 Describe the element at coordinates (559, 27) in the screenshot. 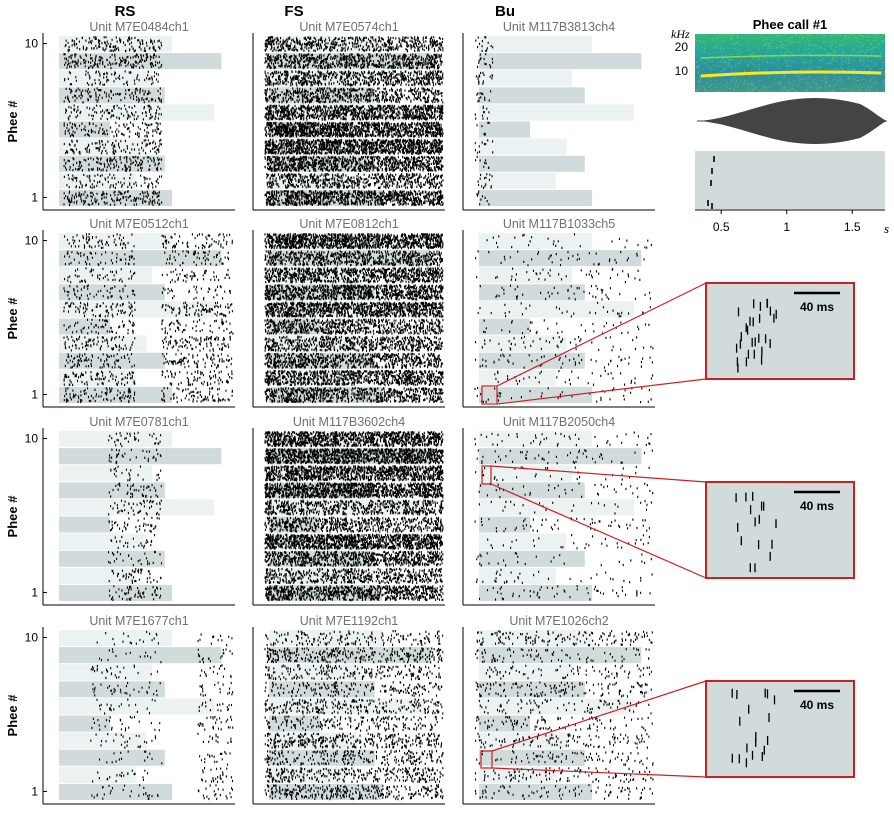

I see `unit-title: Unit M117B3813ch4` at that location.